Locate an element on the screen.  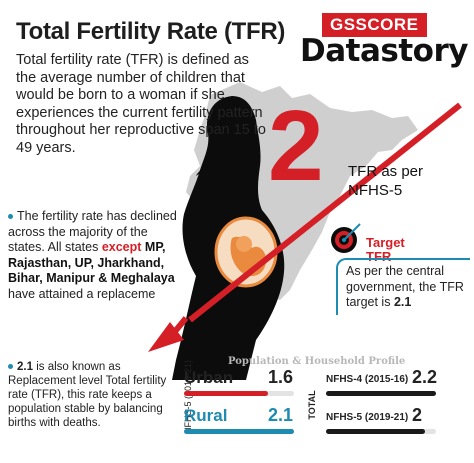
nfhs5-bar-fill is located at coordinates (375, 431).